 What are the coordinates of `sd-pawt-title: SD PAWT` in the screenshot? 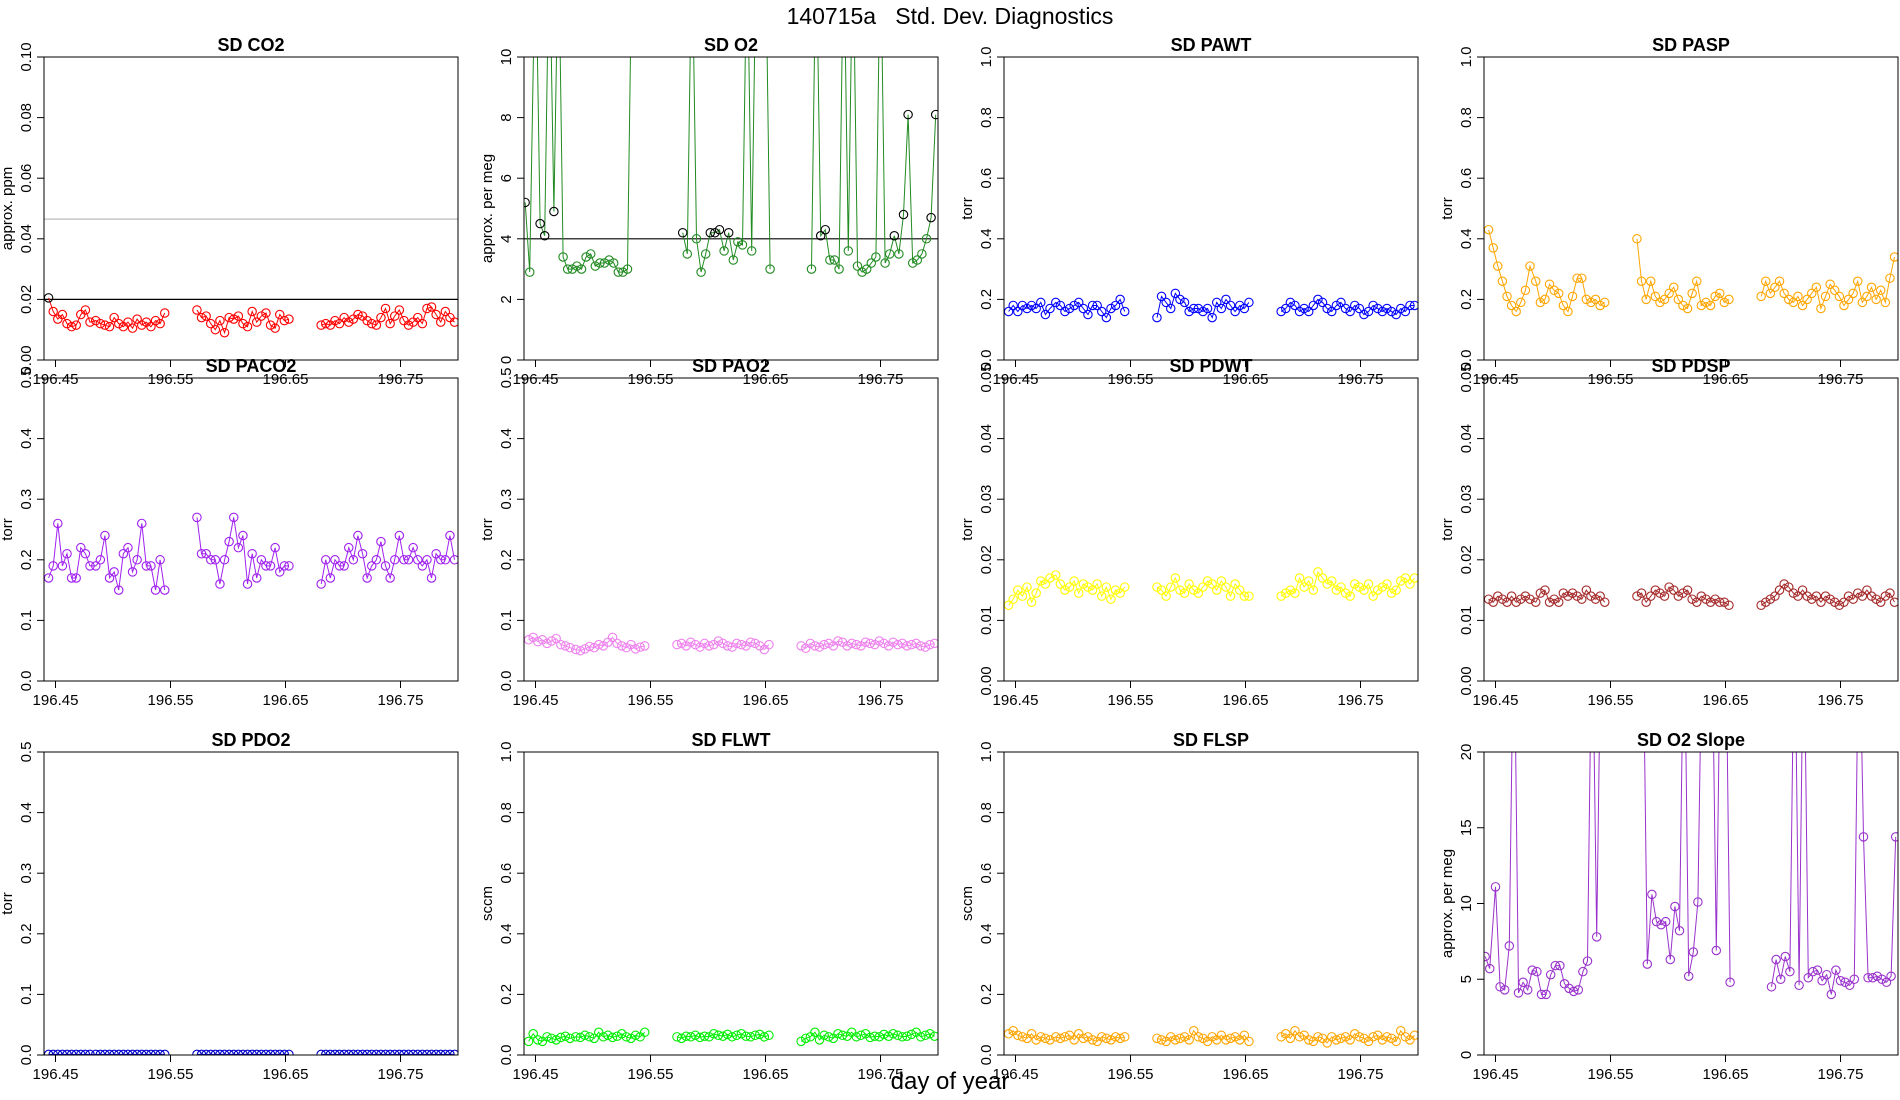 It's located at (1211, 45).